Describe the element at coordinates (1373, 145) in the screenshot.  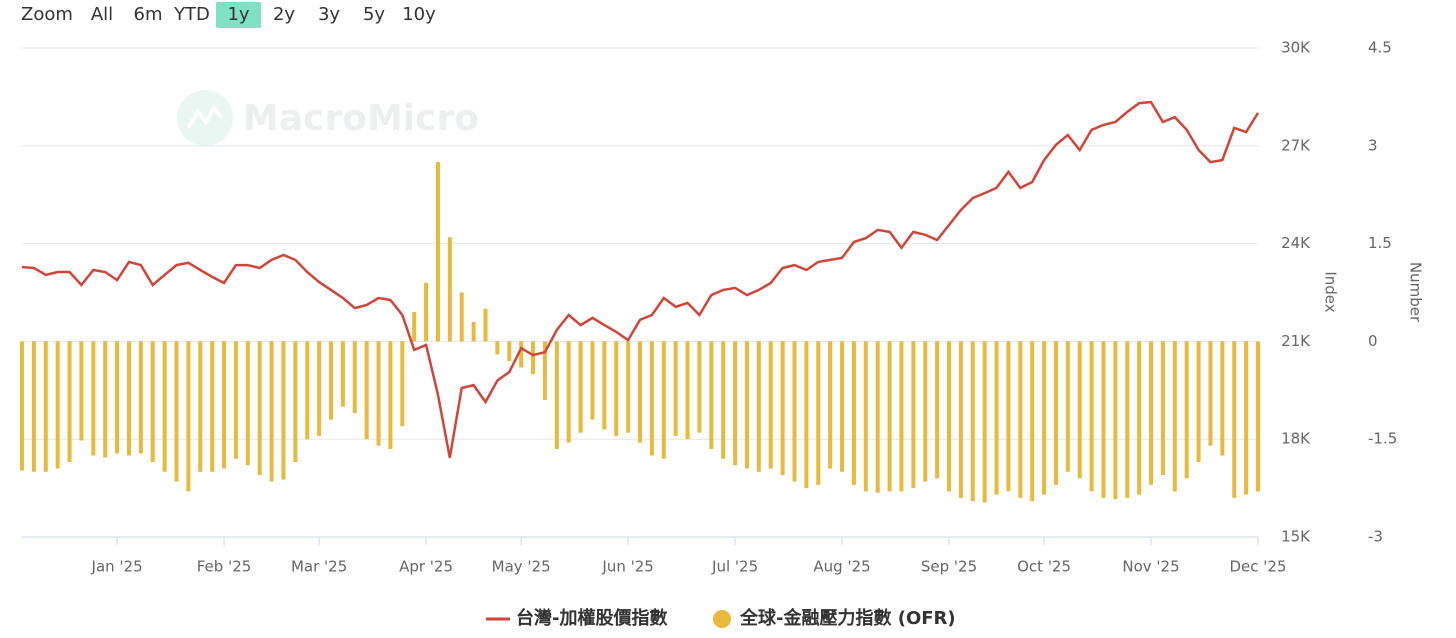
I see `y2-tick-label: 3` at that location.